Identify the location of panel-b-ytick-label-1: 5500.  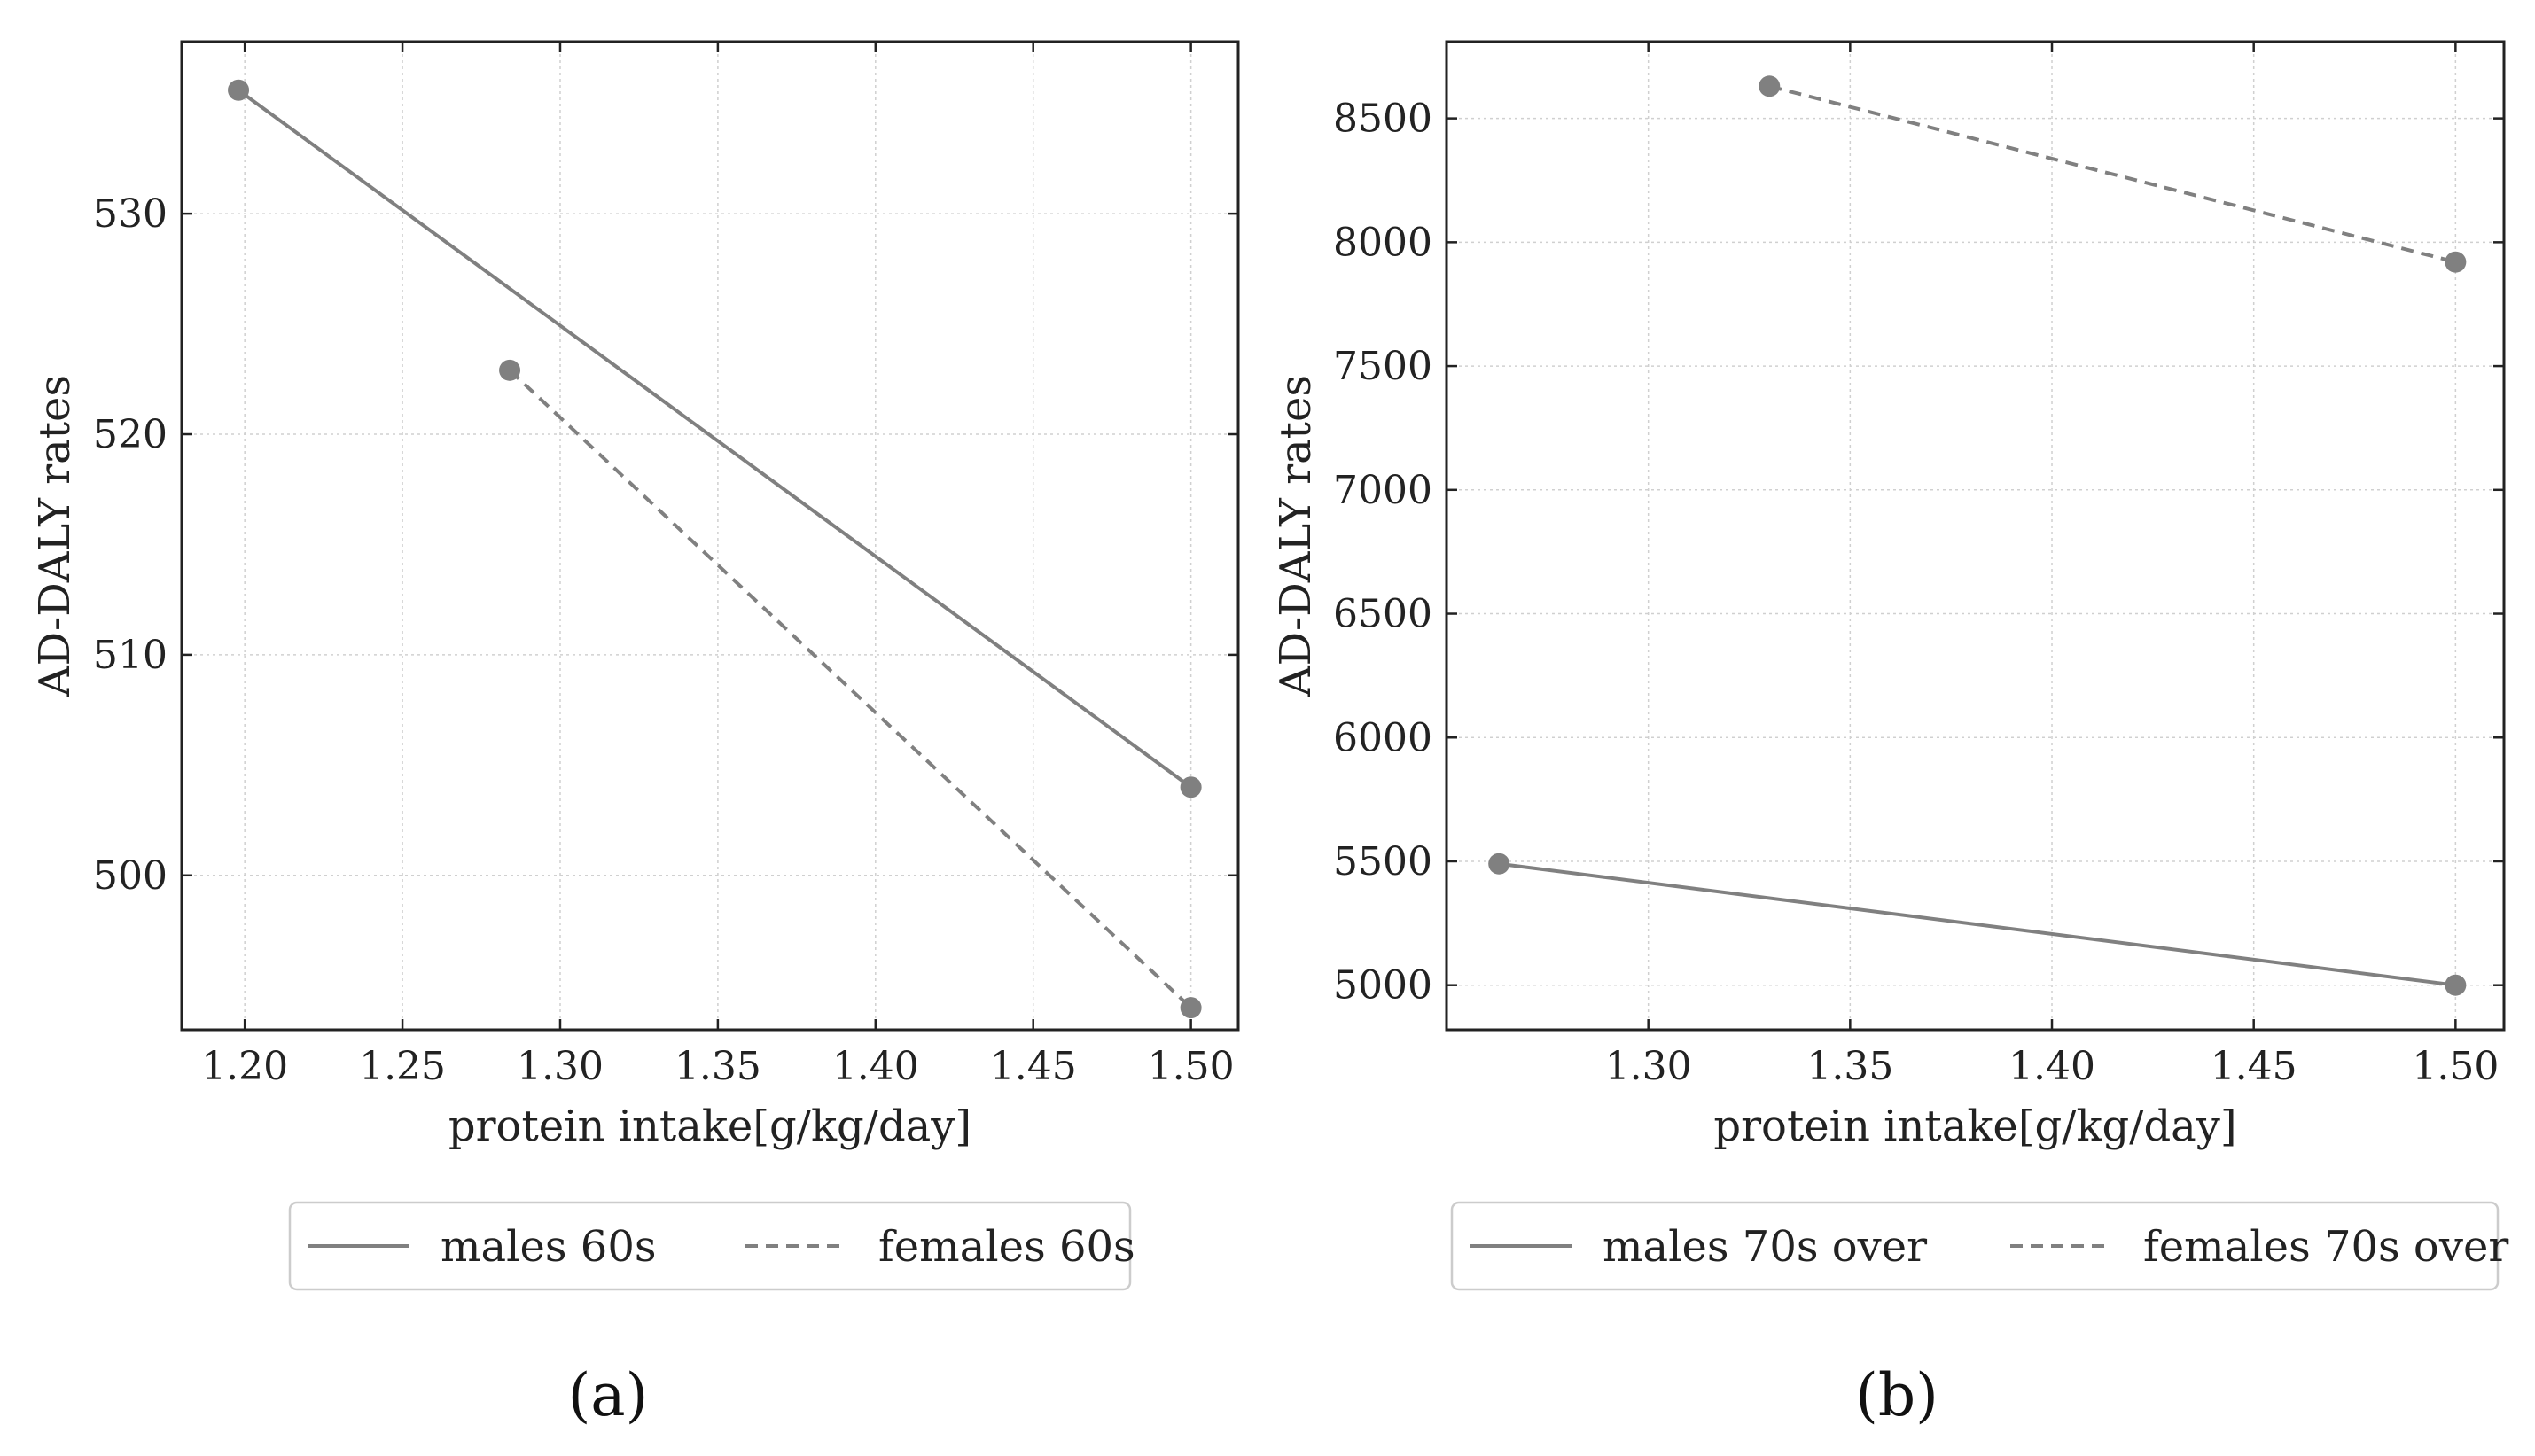
(1382, 861).